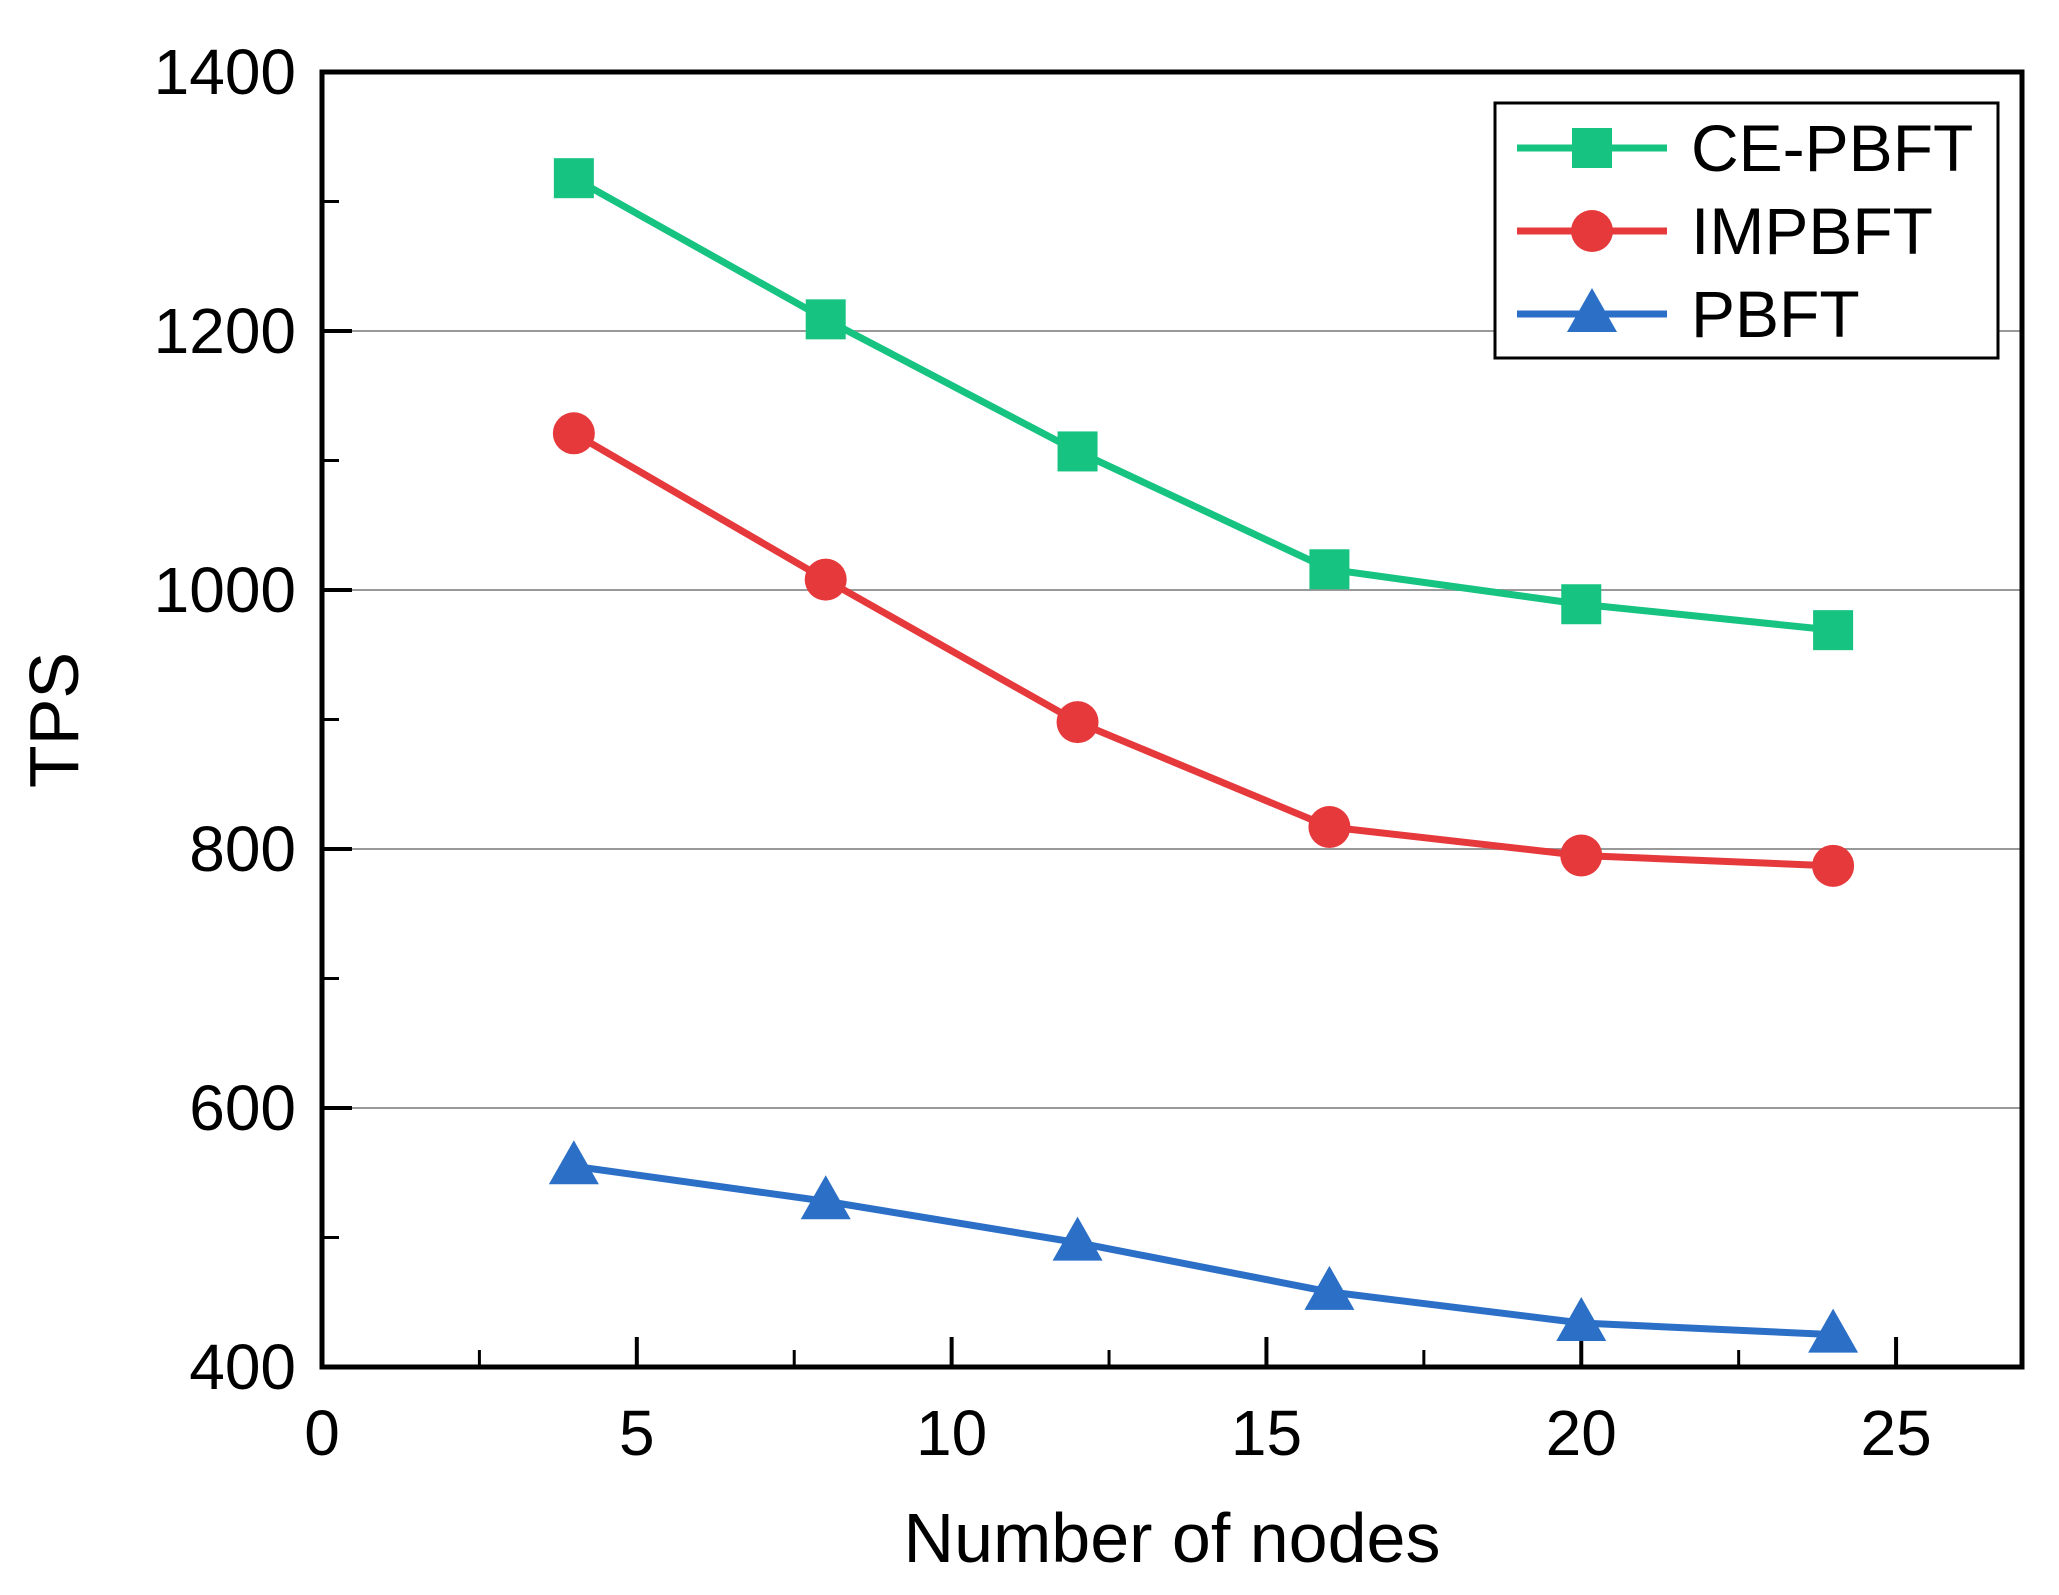  Describe the element at coordinates (225, 590) in the screenshot. I see `y-tick-label-1000: 1000` at that location.